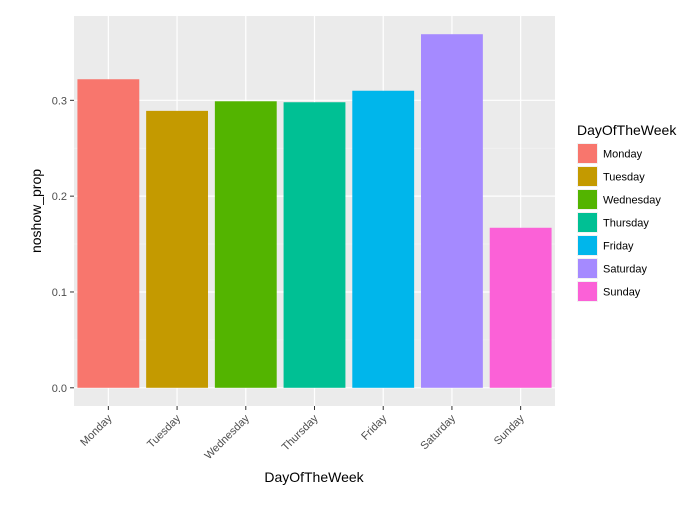 The width and height of the screenshot is (693, 506). Describe the element at coordinates (587, 153) in the screenshot. I see `legend-key-monday` at that location.